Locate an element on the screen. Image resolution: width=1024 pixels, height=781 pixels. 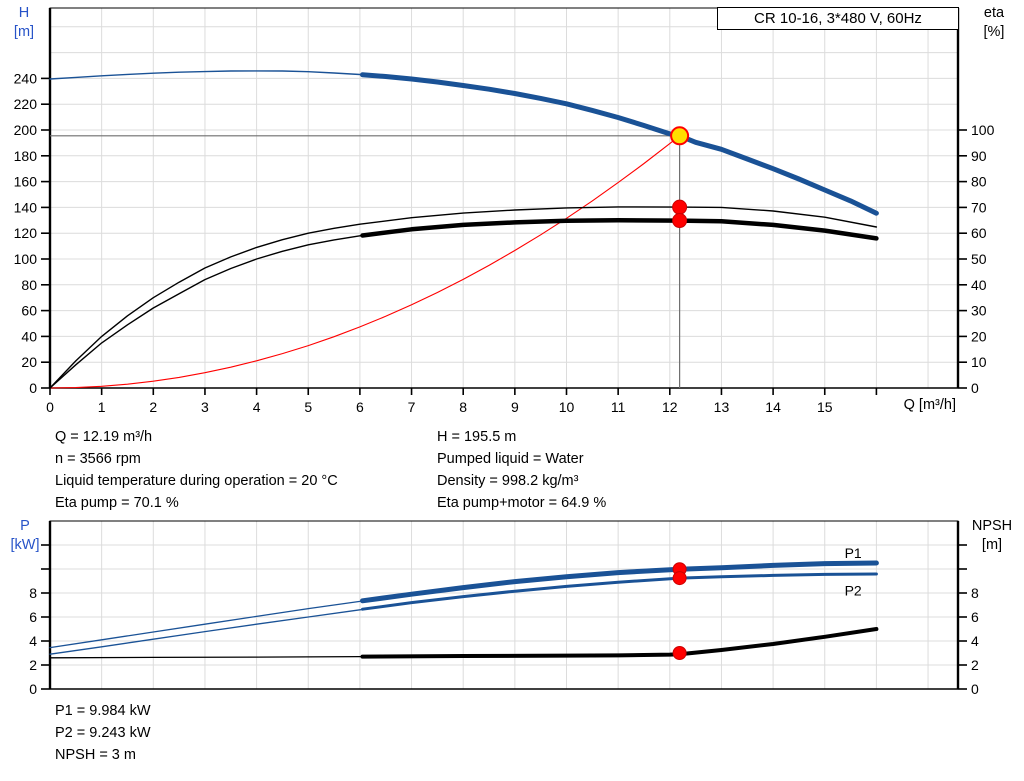
eta-axis-label: eta [%] is located at coordinates (994, 23).